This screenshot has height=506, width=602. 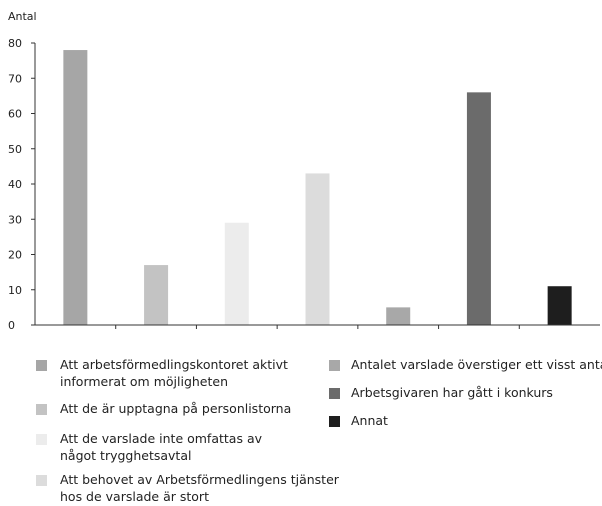 I want to click on legend-label: Annat, so click(x=369, y=420).